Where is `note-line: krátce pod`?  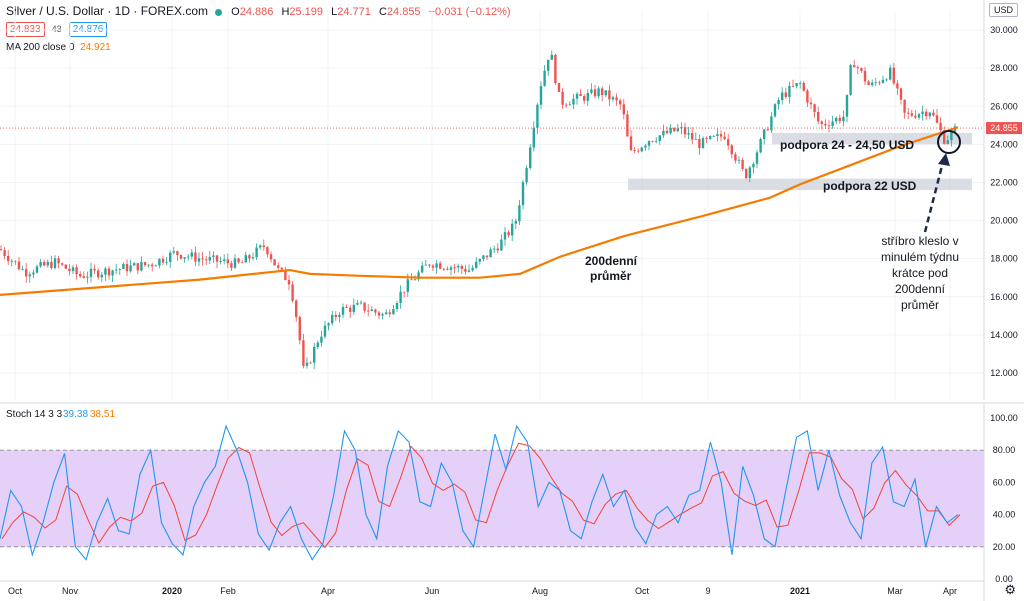 note-line: krátce pod is located at coordinates (920, 273).